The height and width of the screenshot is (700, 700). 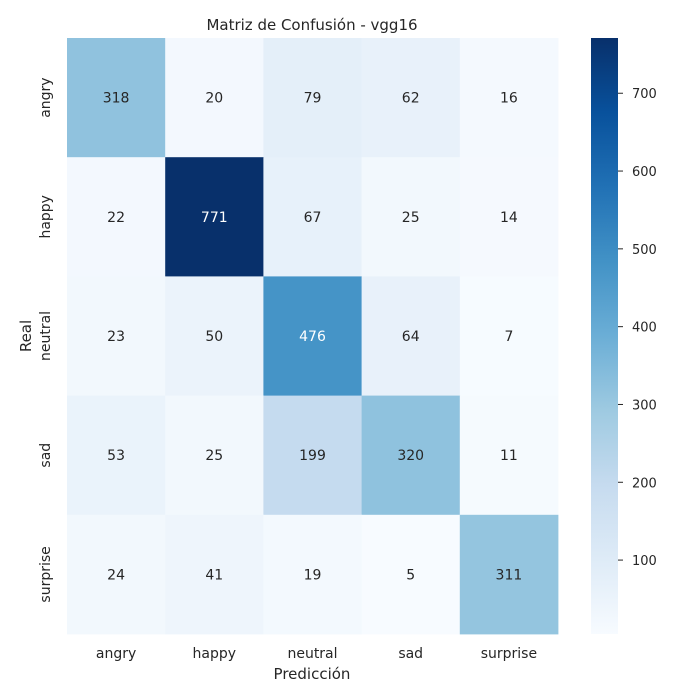 What do you see at coordinates (644, 172) in the screenshot?
I see `colorbar-tick-label: 600` at bounding box center [644, 172].